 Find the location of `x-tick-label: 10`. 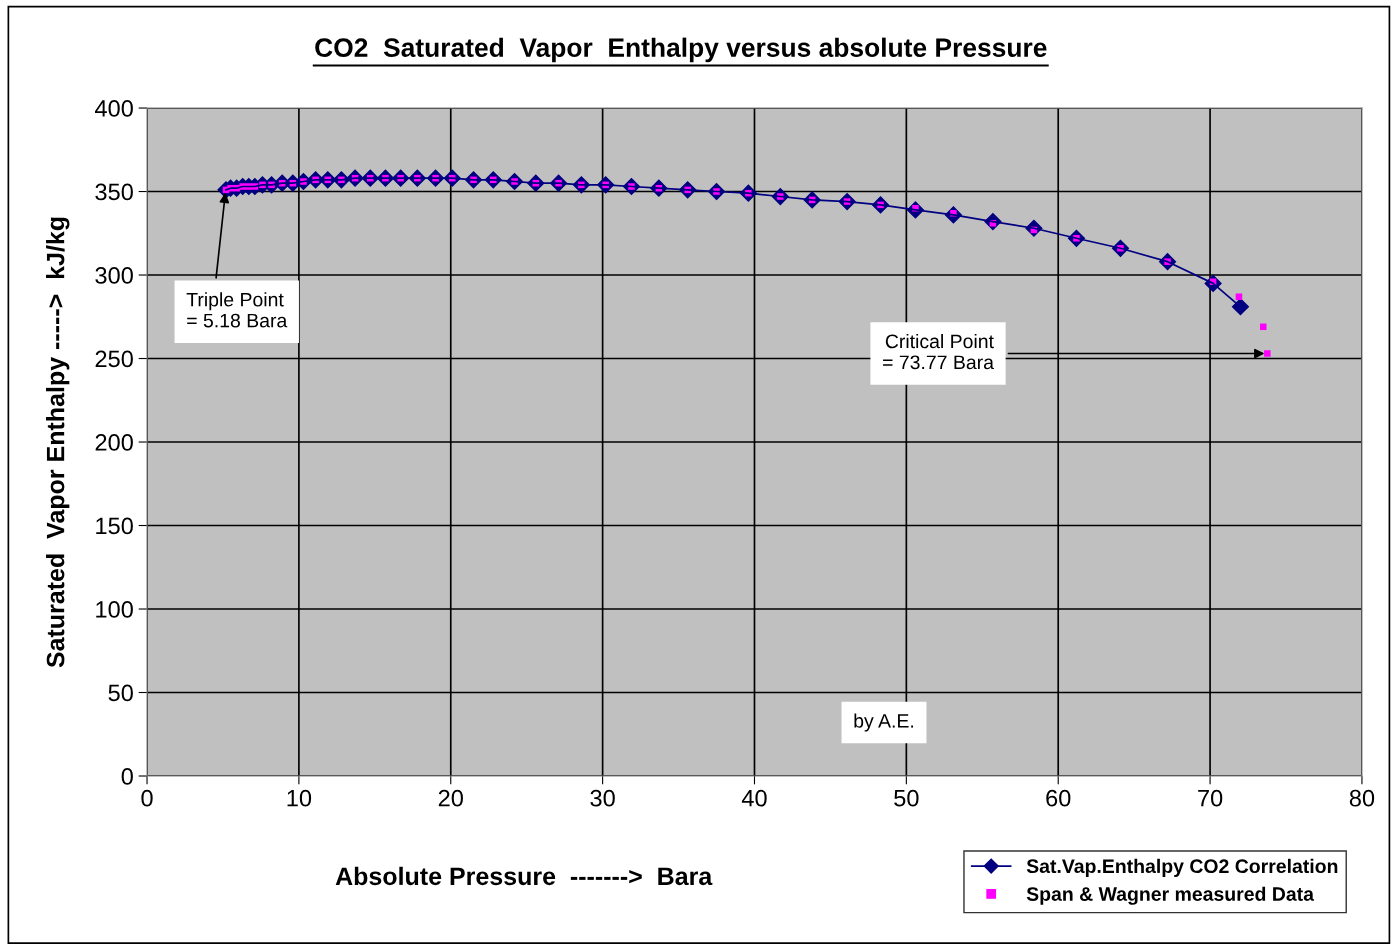

x-tick-label: 10 is located at coordinates (299, 798).